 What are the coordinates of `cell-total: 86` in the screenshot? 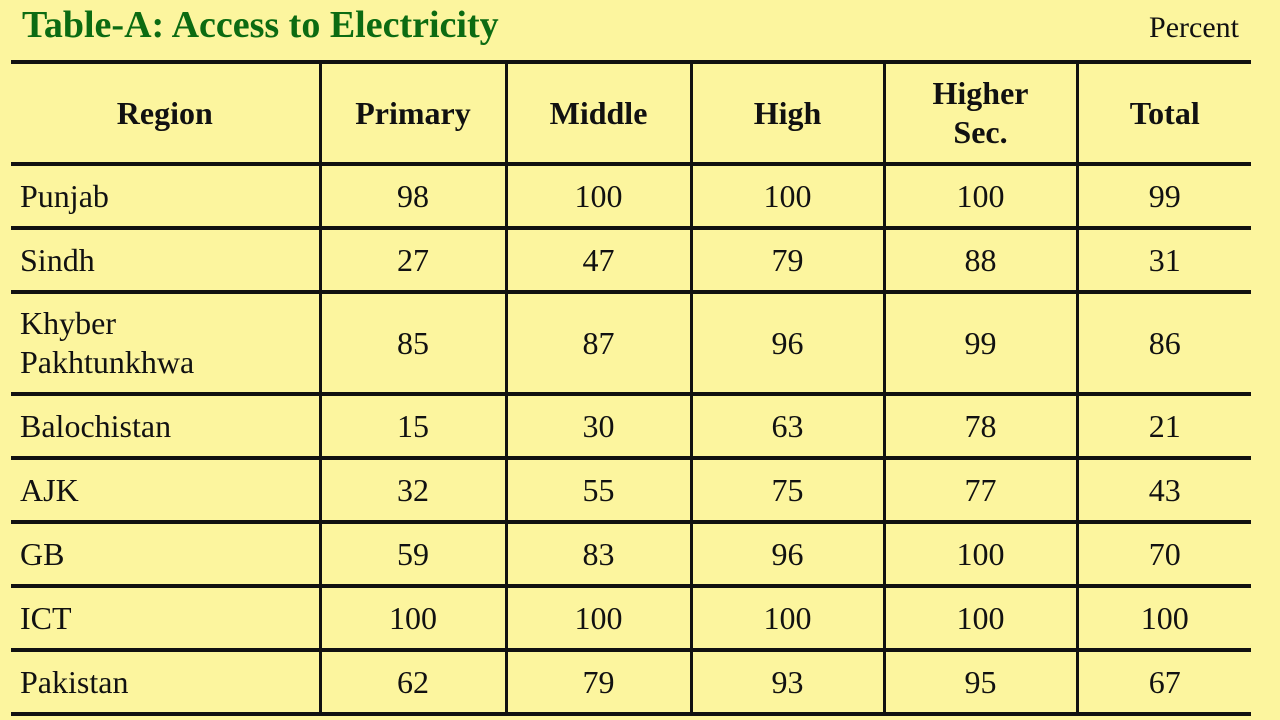 It's located at (1163, 343).